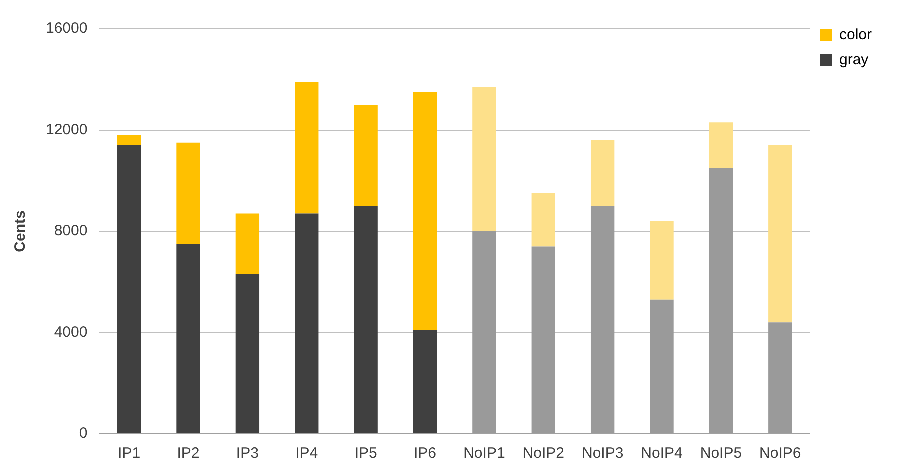 Image resolution: width=900 pixels, height=474 pixels. I want to click on x-tick-label: NoIP2, so click(543, 453).